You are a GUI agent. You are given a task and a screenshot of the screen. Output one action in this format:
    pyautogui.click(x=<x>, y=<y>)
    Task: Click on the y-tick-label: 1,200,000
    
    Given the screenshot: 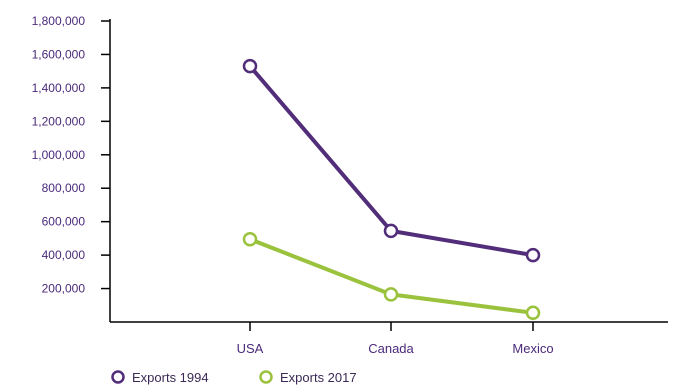 What is the action you would take?
    pyautogui.click(x=59, y=121)
    